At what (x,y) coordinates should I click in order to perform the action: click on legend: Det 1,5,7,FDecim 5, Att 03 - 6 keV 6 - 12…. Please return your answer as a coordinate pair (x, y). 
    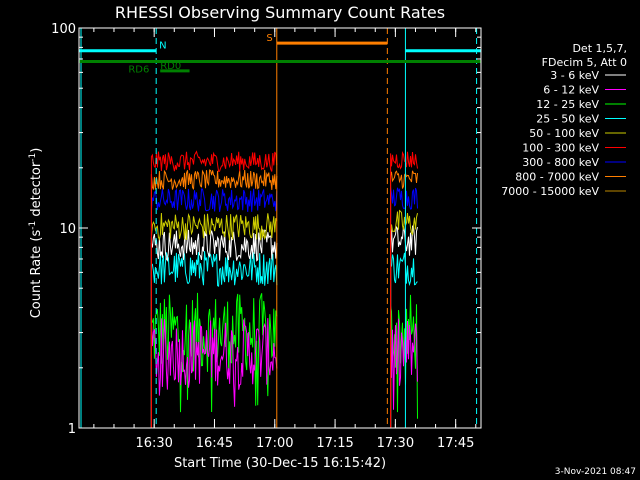
    Looking at the image, I should click on (564, 120).